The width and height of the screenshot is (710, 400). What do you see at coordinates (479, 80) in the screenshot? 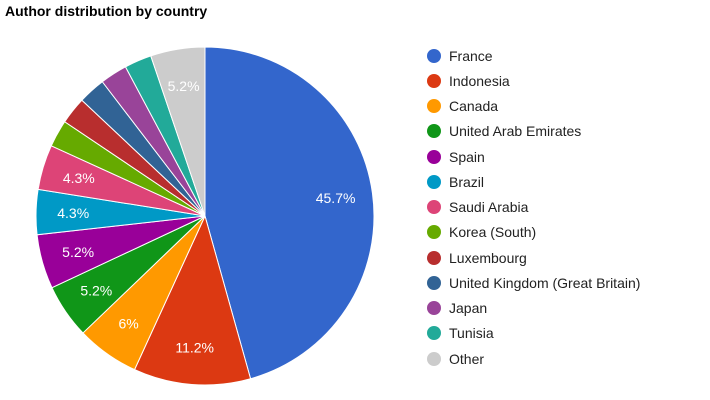
I see `legend-label: Indonesia` at bounding box center [479, 80].